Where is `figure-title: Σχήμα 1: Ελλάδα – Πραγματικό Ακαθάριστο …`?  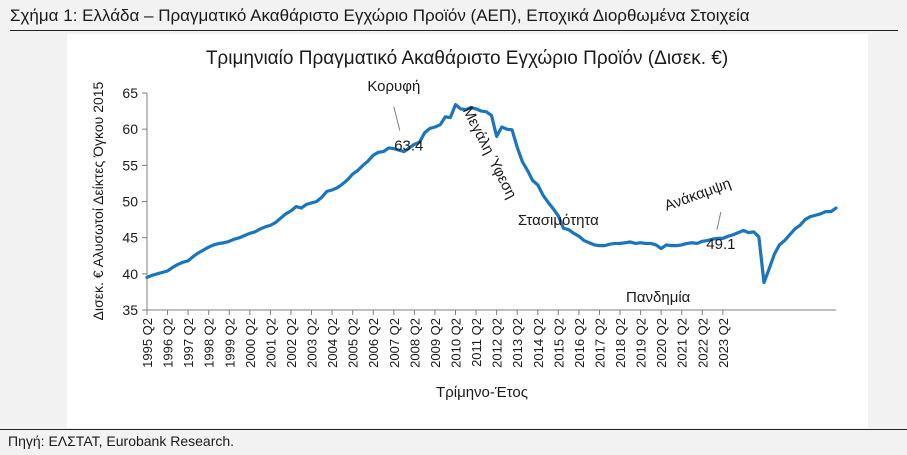 figure-title: Σχήμα 1: Ελλάδα – Πραγματικό Ακαθάριστο … is located at coordinates (454, 16).